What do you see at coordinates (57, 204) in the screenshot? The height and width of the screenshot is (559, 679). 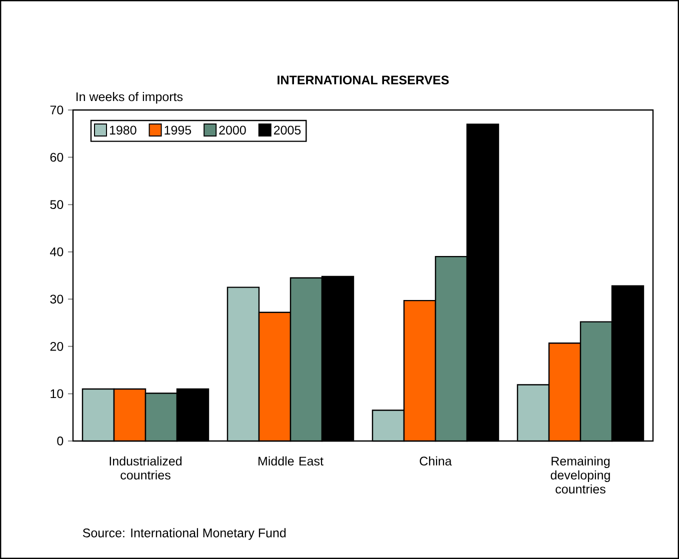 I see `y-tick-label: 50` at bounding box center [57, 204].